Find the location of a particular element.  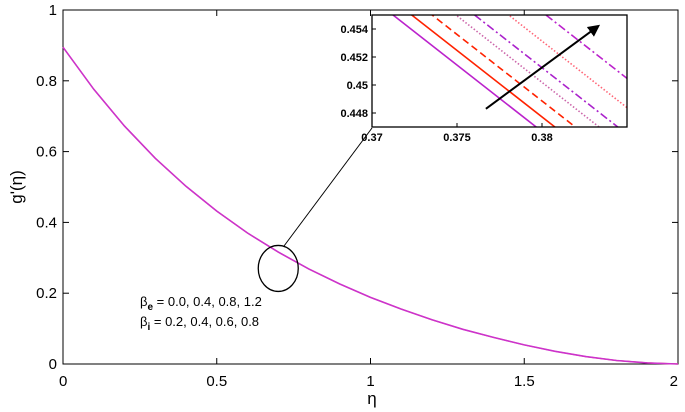

beta-e-annotation: βe = 0.0, 0.4, 0.8, 1.2 is located at coordinates (201, 303).